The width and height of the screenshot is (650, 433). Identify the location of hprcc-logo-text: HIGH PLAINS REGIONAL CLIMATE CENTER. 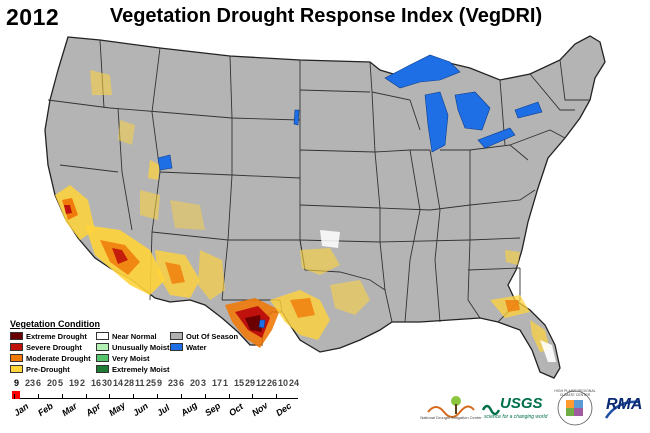
(575, 393).